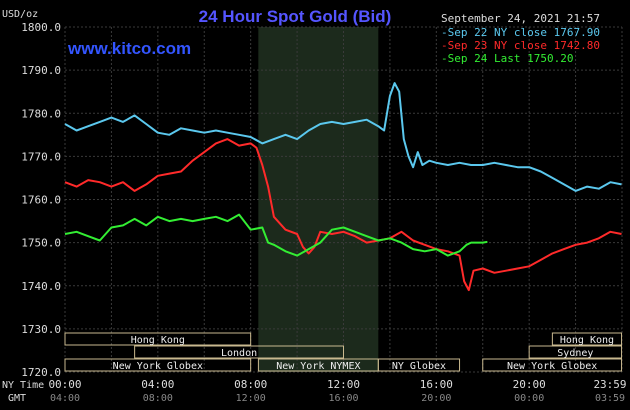 The height and width of the screenshot is (410, 630). What do you see at coordinates (23, 385) in the screenshot?
I see `ny-time-label: NY Time` at bounding box center [23, 385].